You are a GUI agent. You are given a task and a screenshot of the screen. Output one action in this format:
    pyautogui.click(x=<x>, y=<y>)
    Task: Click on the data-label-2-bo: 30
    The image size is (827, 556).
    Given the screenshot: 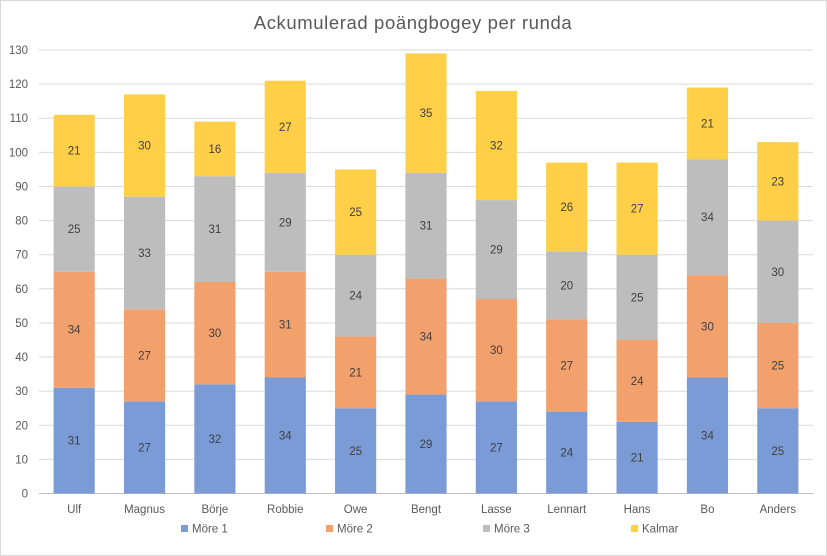 What is the action you would take?
    pyautogui.click(x=707, y=327)
    